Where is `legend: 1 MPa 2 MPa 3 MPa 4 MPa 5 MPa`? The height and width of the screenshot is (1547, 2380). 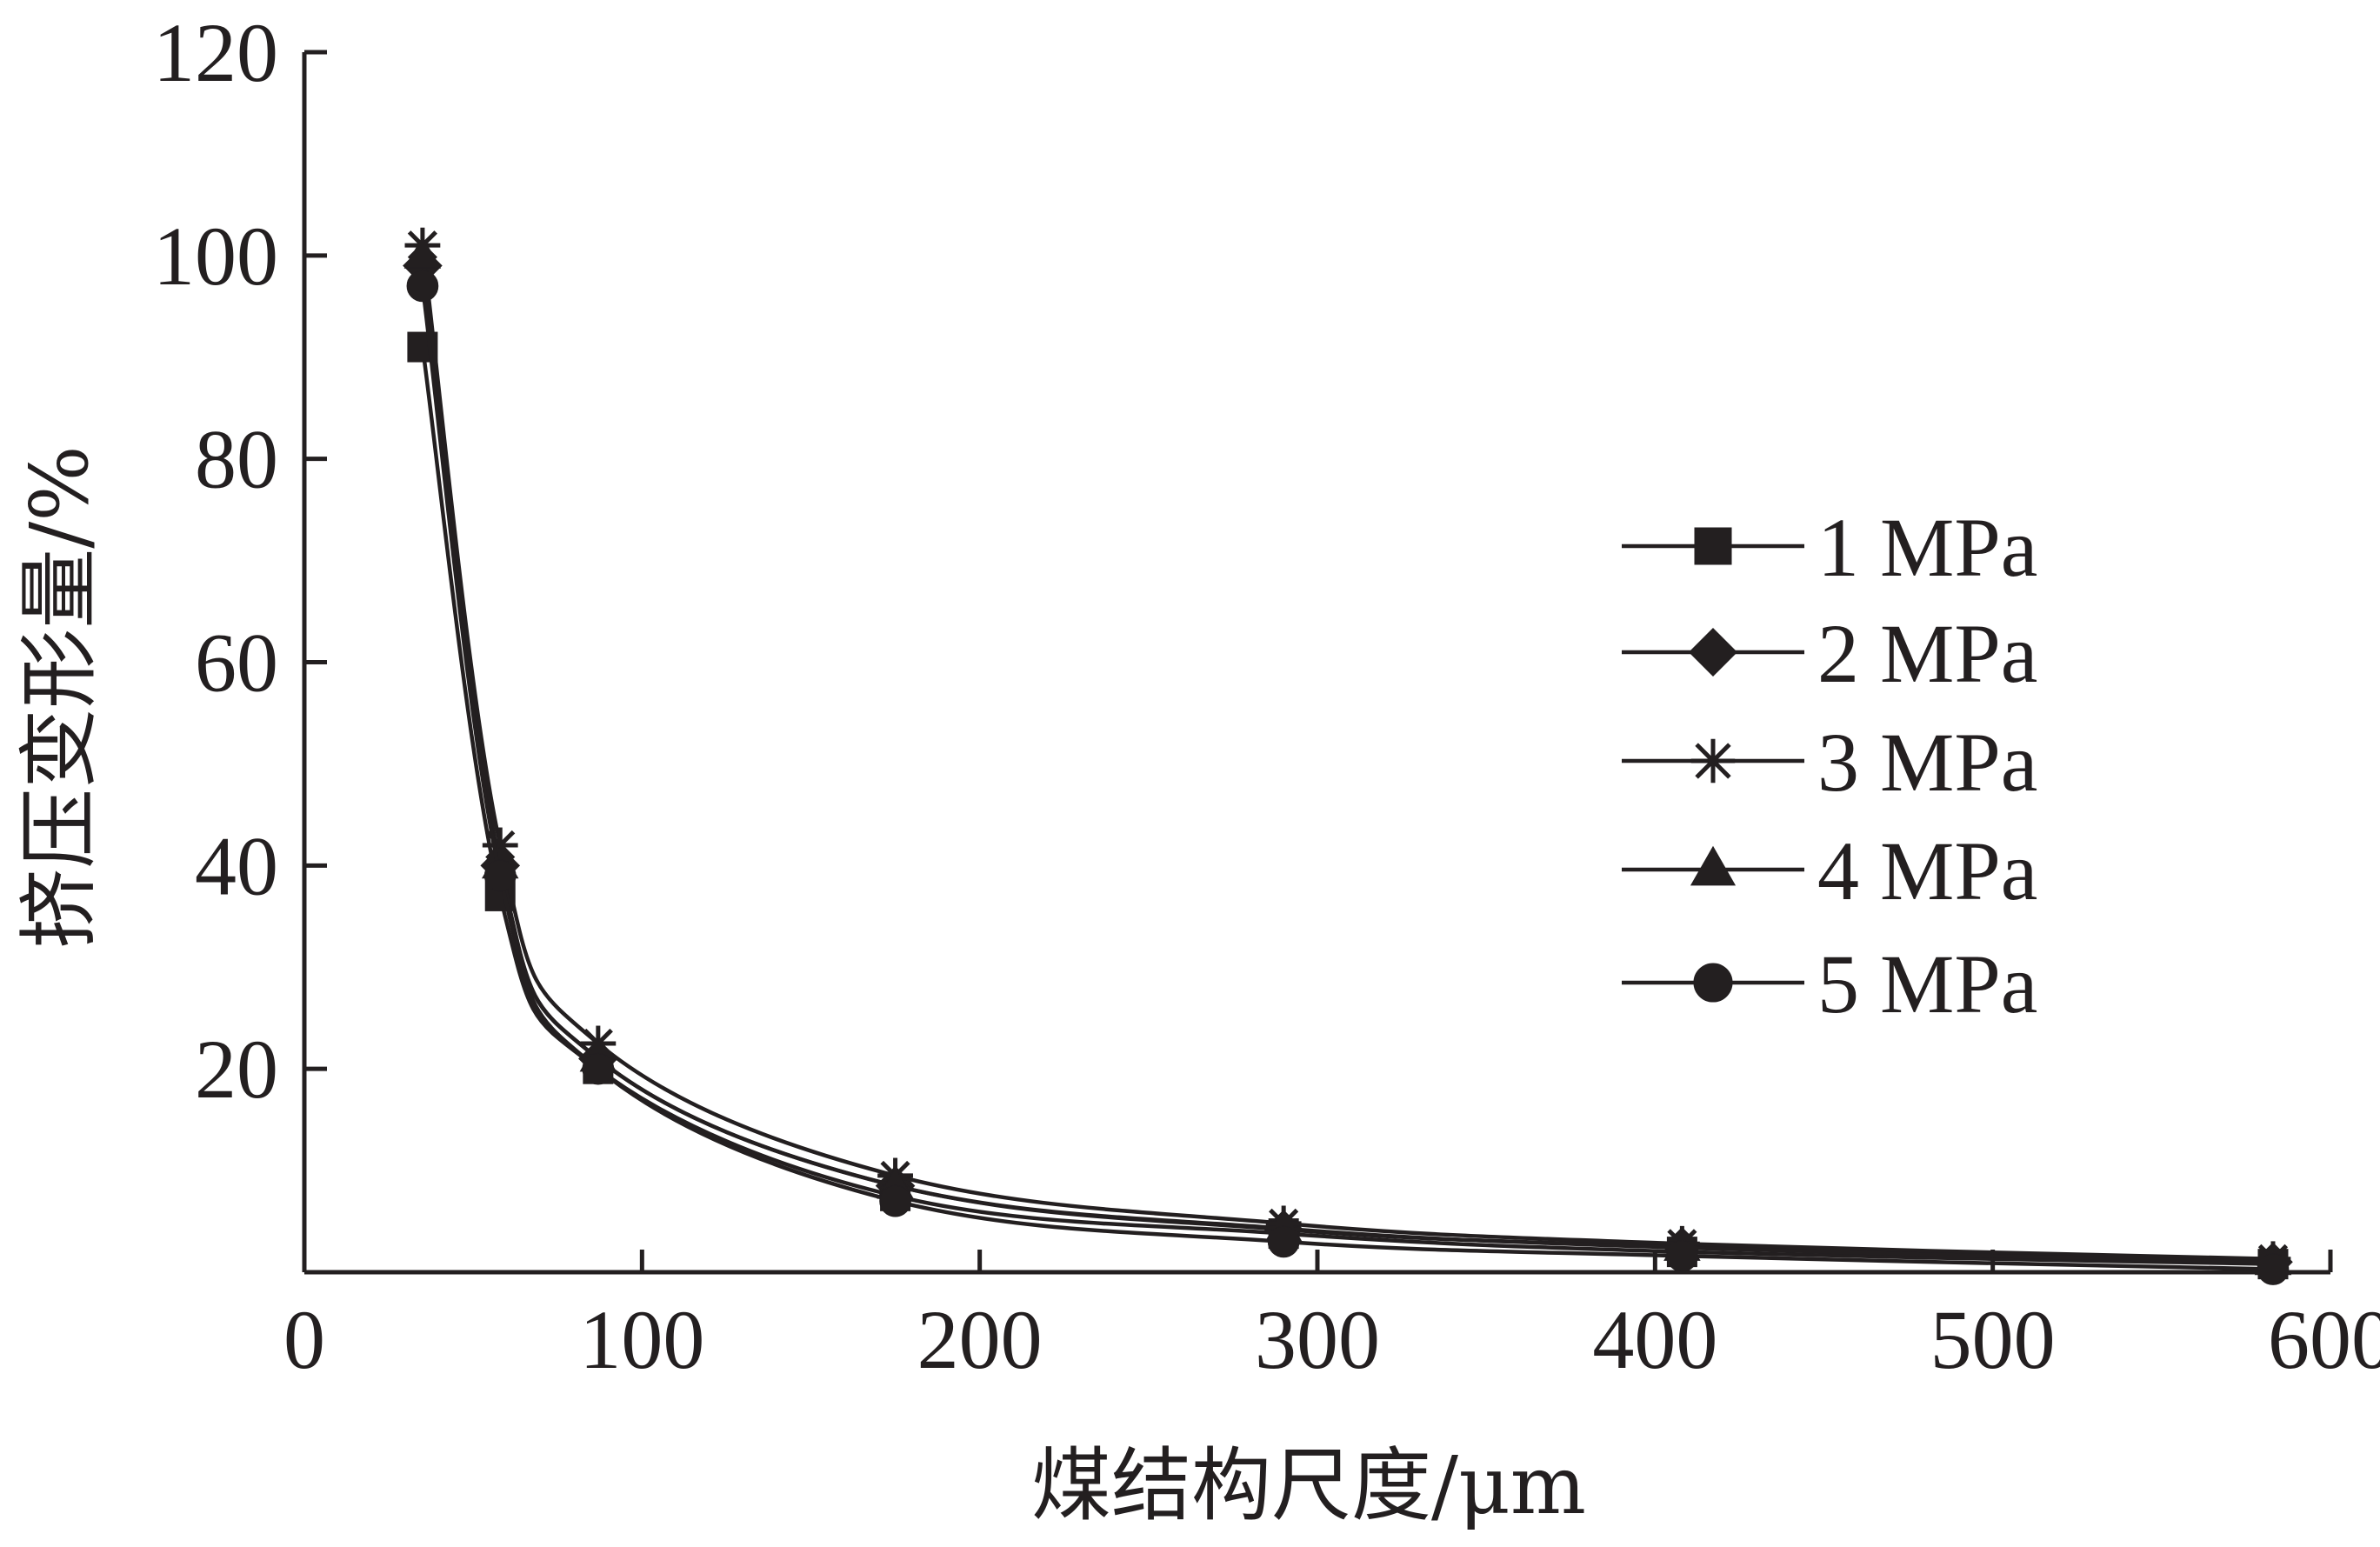 legend: 1 MPa 2 MPa 3 MPa 4 MPa 5 MPa is located at coordinates (1829, 765).